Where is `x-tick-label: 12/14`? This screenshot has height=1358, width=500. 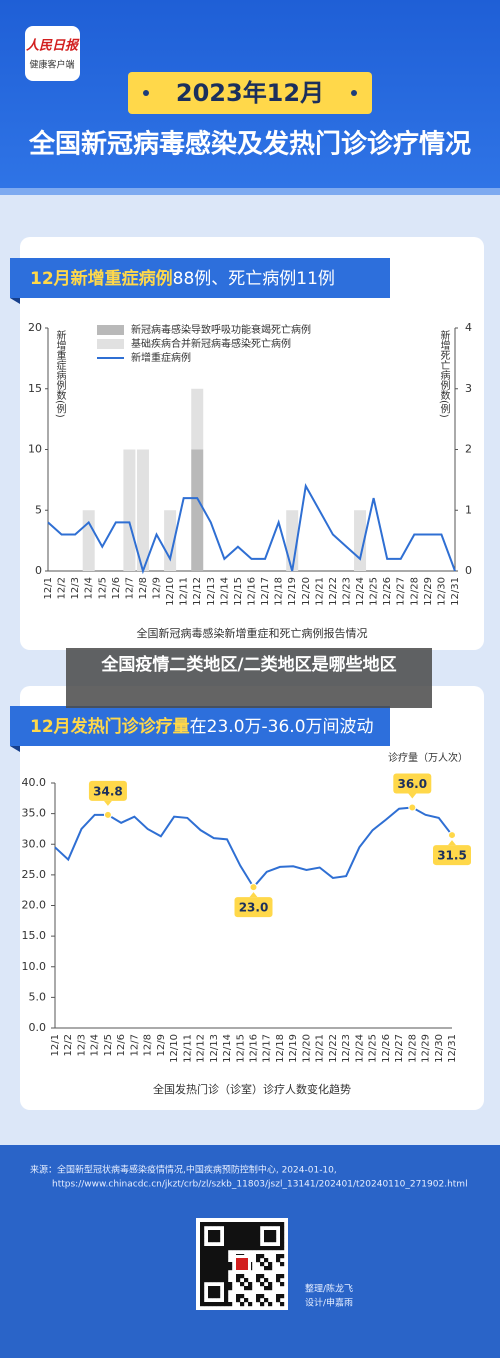 x-tick-label: 12/14 is located at coordinates (227, 1048).